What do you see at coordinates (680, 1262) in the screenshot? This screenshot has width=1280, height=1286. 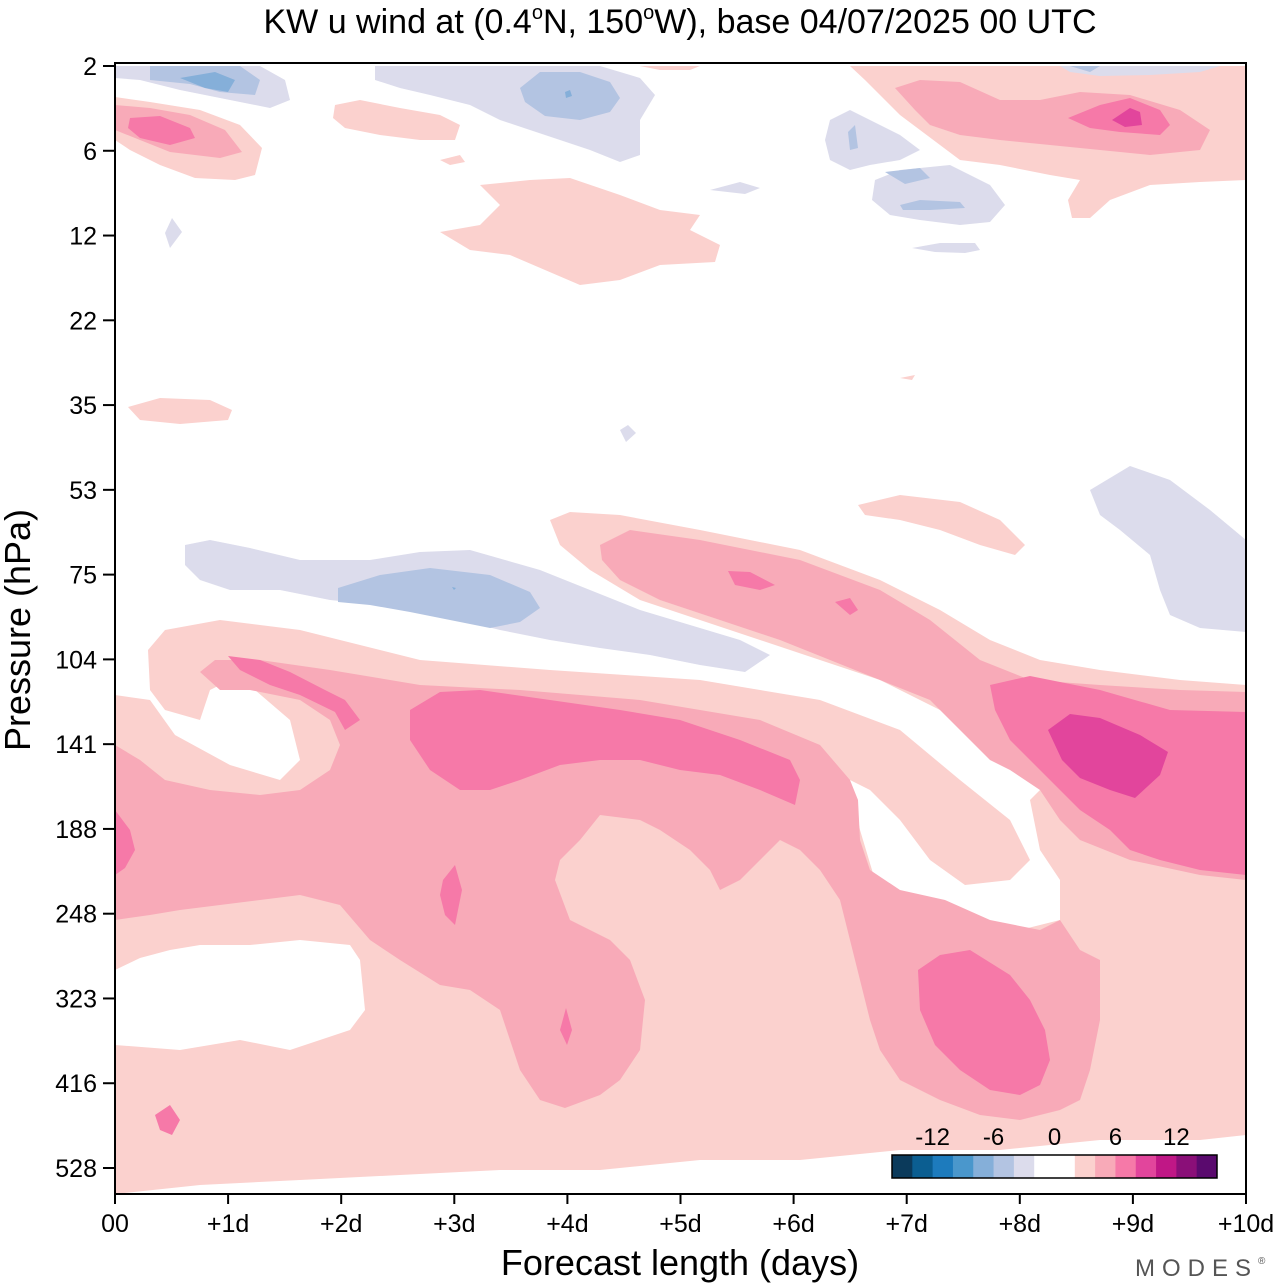 I see `x-axis-label: Forecast length (days)` at bounding box center [680, 1262].